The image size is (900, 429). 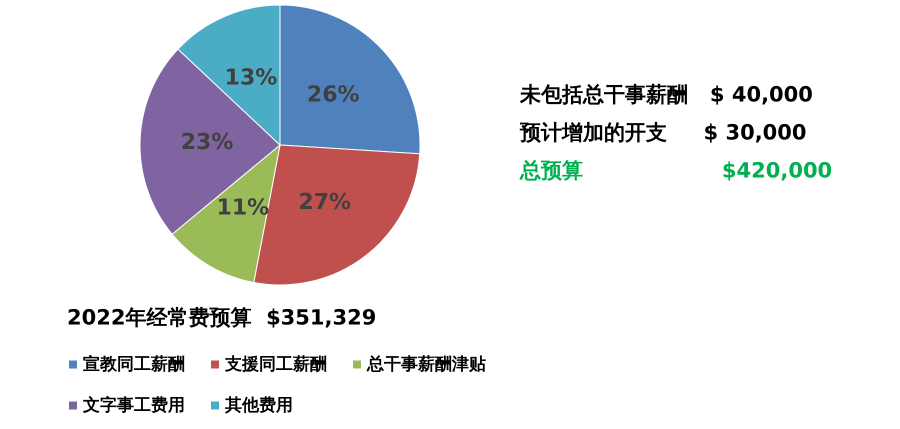 What do you see at coordinates (221, 318) in the screenshot?
I see `text: 2022年经常费预算 $351,329` at bounding box center [221, 318].